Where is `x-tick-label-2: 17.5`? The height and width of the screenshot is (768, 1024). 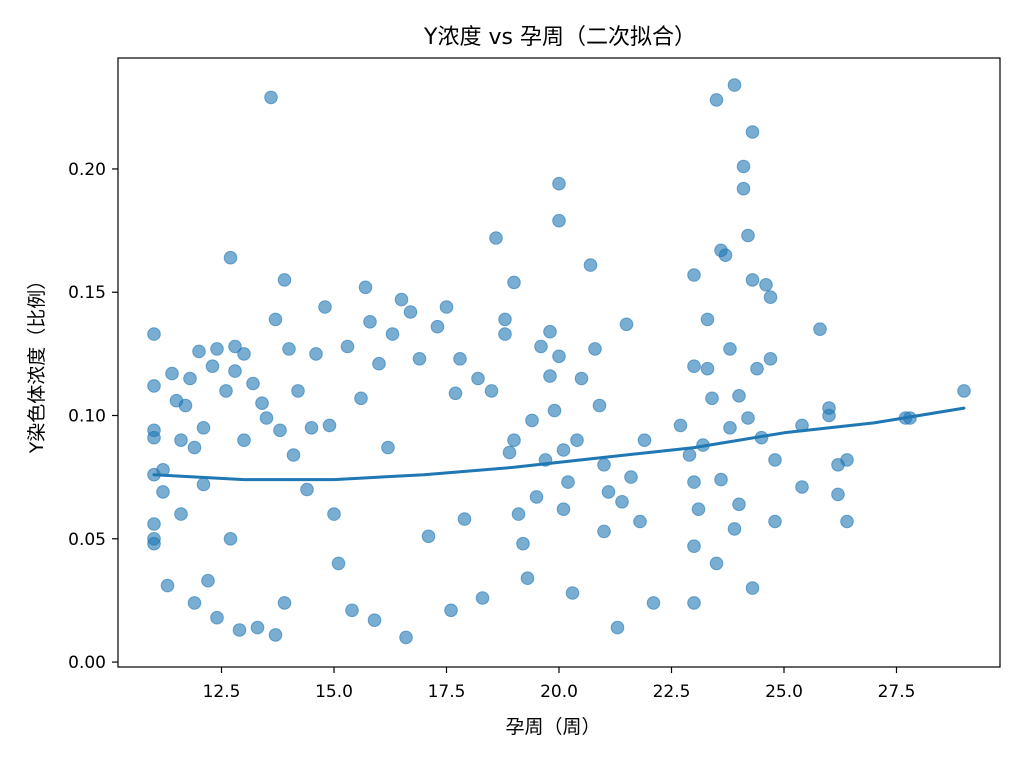
x-tick-label-2: 17.5 is located at coordinates (447, 692).